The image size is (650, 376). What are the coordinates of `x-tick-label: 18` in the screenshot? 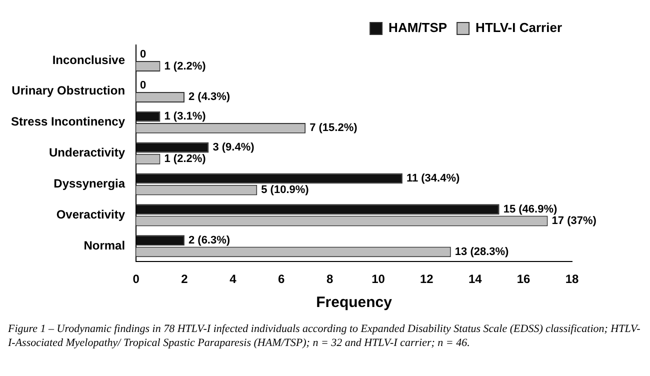 It's located at (572, 279).